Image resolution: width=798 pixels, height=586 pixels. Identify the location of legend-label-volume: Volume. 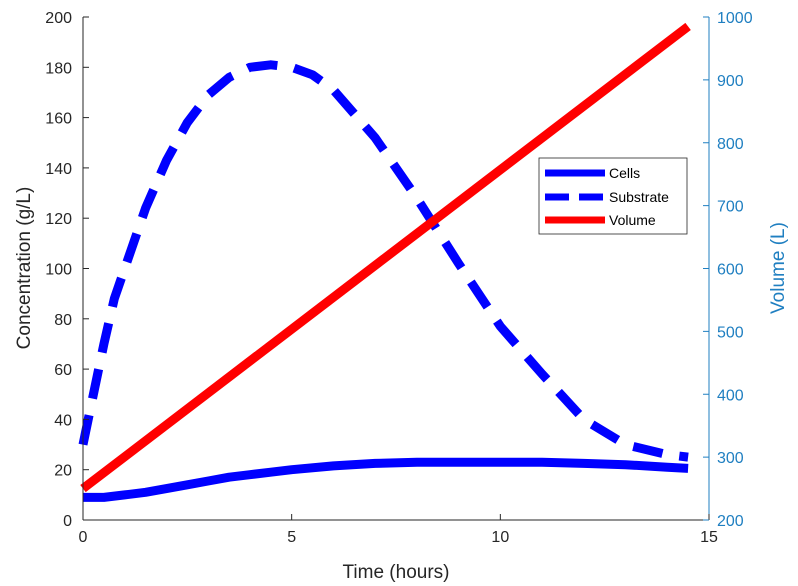
(632, 220).